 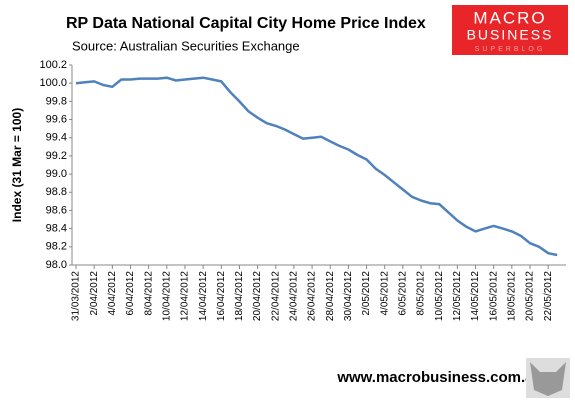 What do you see at coordinates (439, 296) in the screenshot?
I see `x-tick-label: 10/05/2012` at bounding box center [439, 296].